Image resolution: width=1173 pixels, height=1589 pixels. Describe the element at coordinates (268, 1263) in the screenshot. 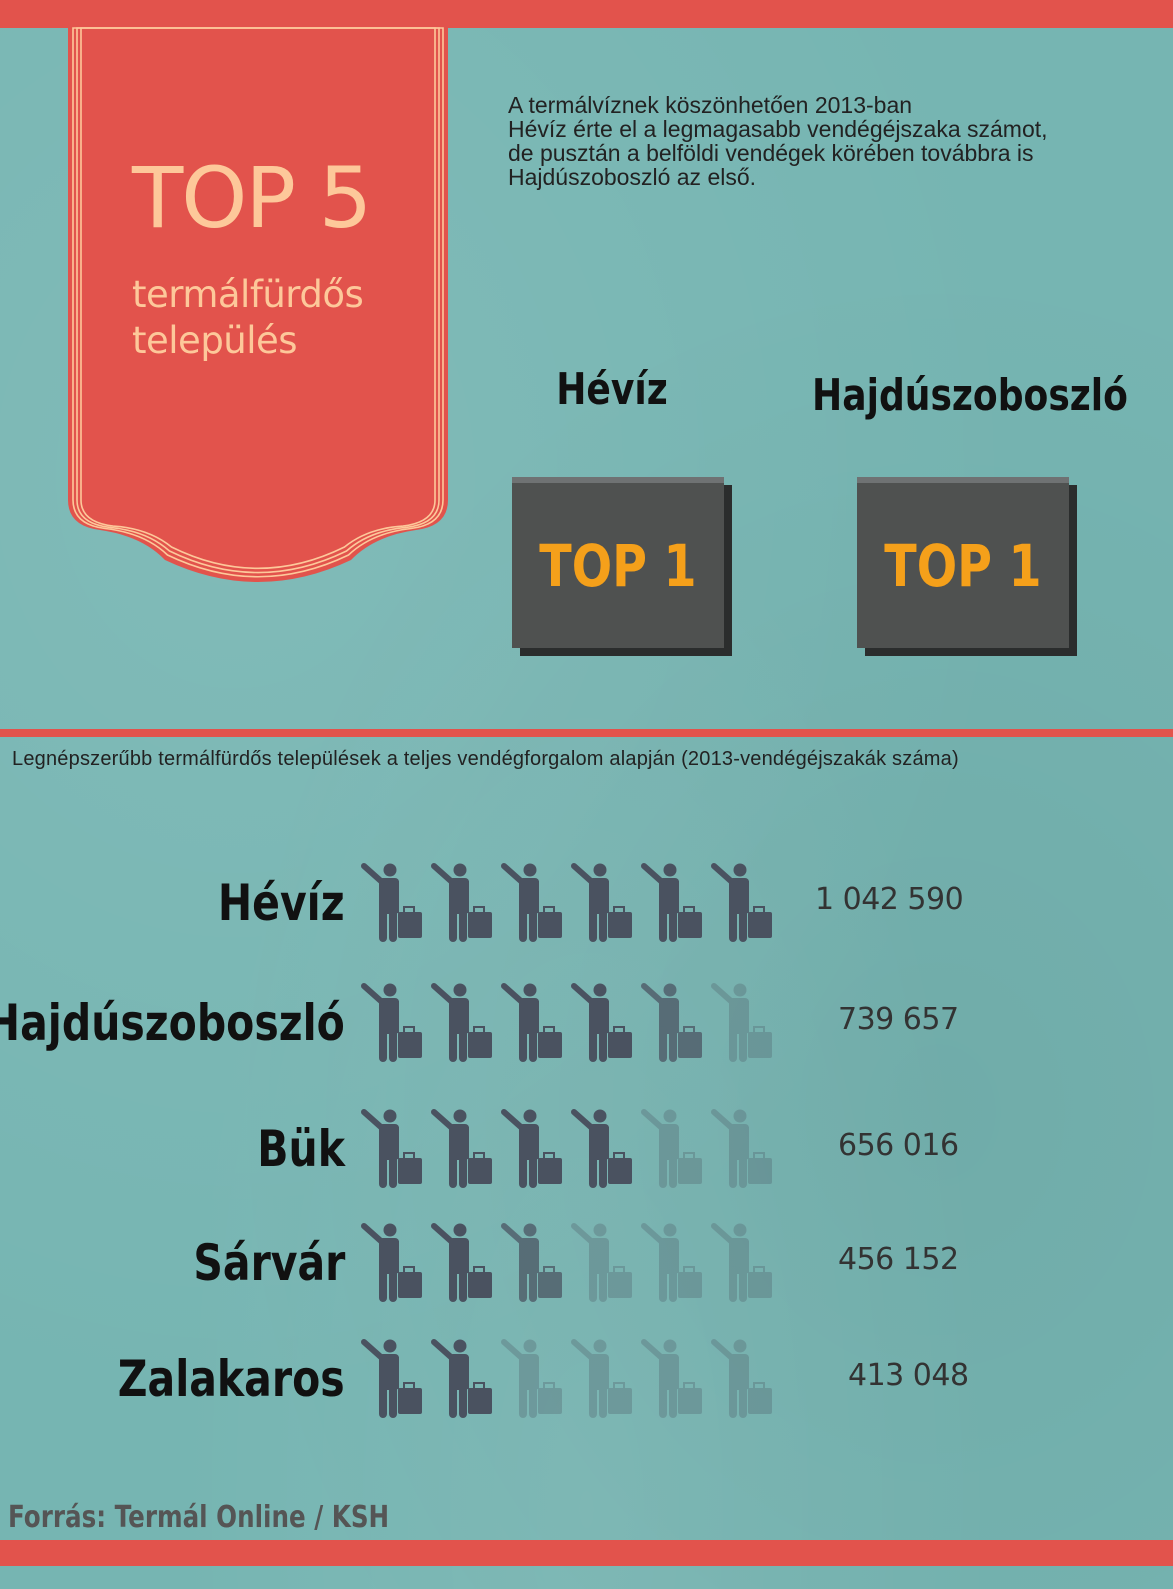

I see `category-label: Sárvár` at that location.